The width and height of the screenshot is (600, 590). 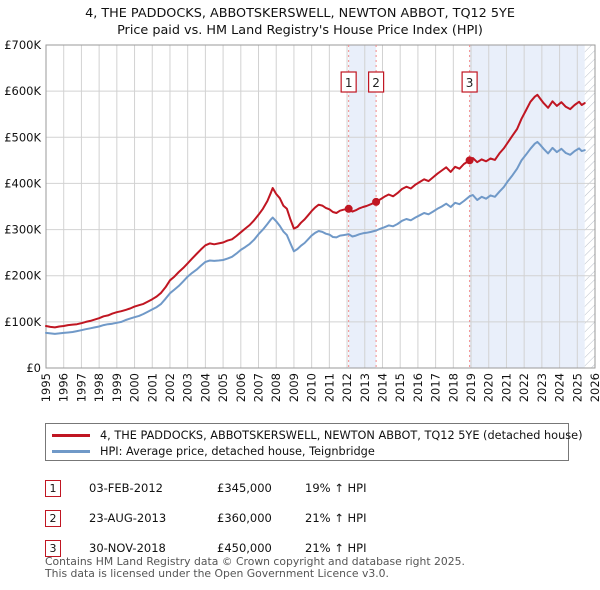 I want to click on y-axis-tick-label: £100K, so click(x=22, y=322).